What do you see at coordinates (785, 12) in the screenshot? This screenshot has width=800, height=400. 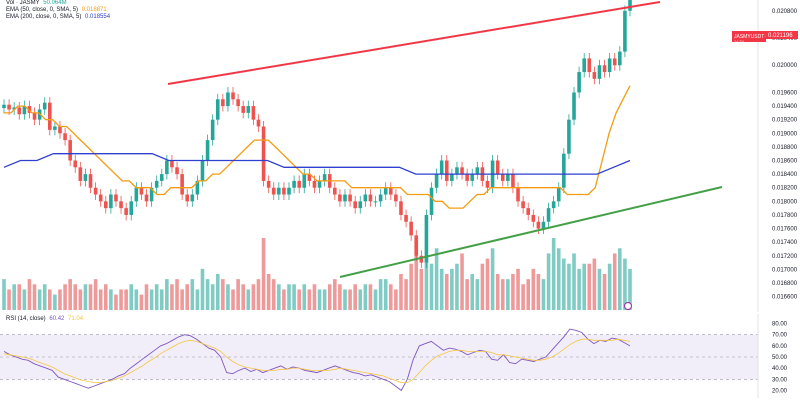 I see `price-tick-label: 0.020800` at bounding box center [785, 12].